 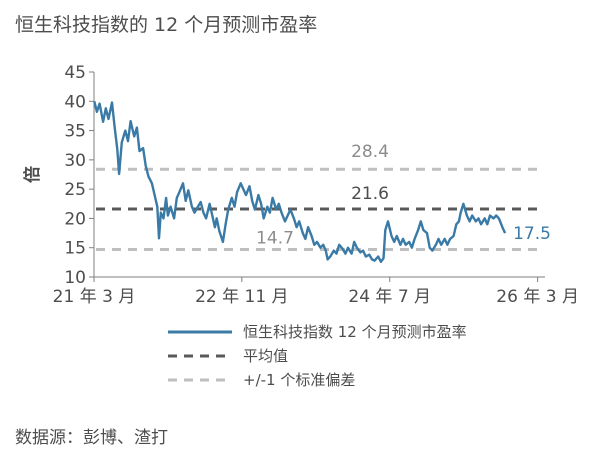 I want to click on legend-label-1: 恒生科技指数 12 个月预测市盈率, so click(x=355, y=332).